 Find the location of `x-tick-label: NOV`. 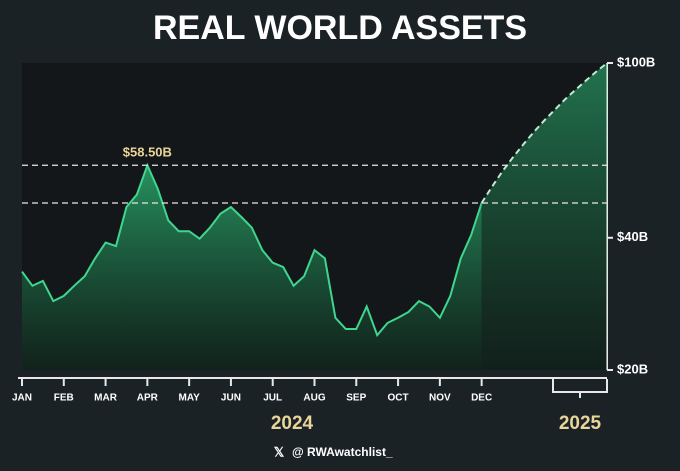

x-tick-label: NOV is located at coordinates (440, 398).